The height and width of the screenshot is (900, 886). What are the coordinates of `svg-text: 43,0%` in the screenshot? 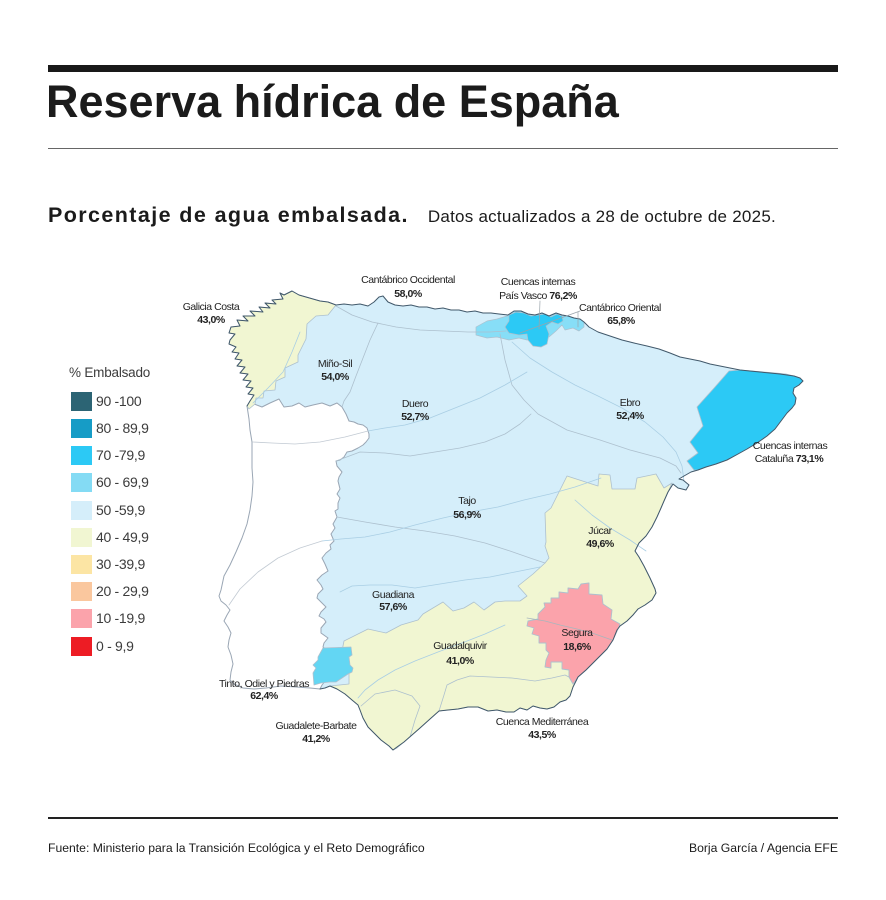 It's located at (211, 320).